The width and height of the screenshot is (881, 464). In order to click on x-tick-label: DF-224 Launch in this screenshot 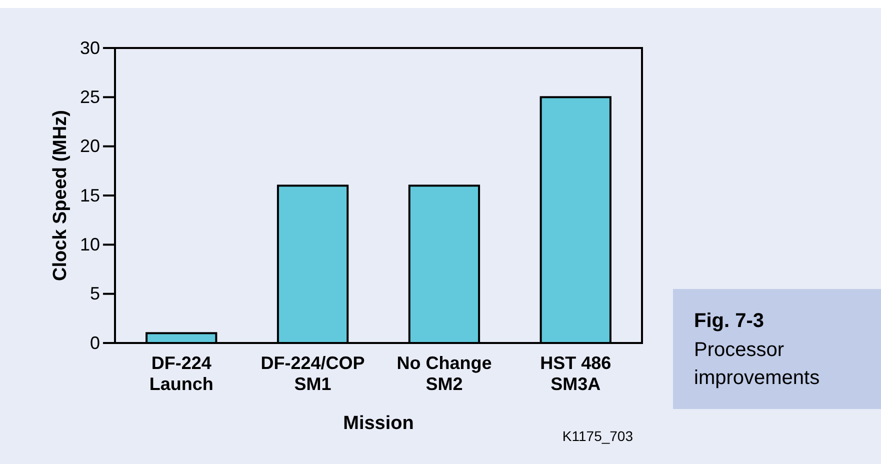, I will do `click(181, 373)`.